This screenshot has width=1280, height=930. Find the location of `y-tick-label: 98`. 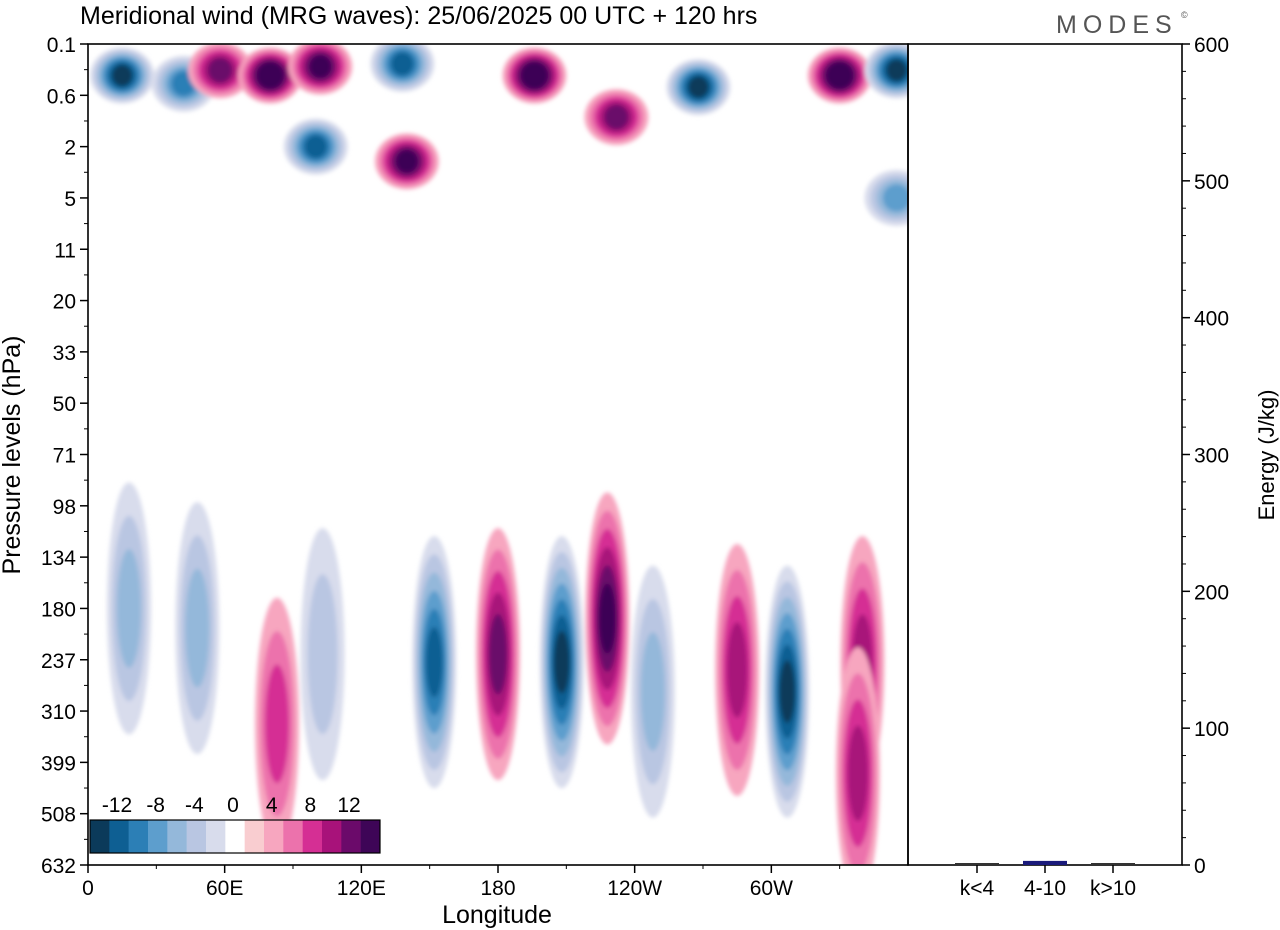

y-tick-label: 98 is located at coordinates (64, 507).